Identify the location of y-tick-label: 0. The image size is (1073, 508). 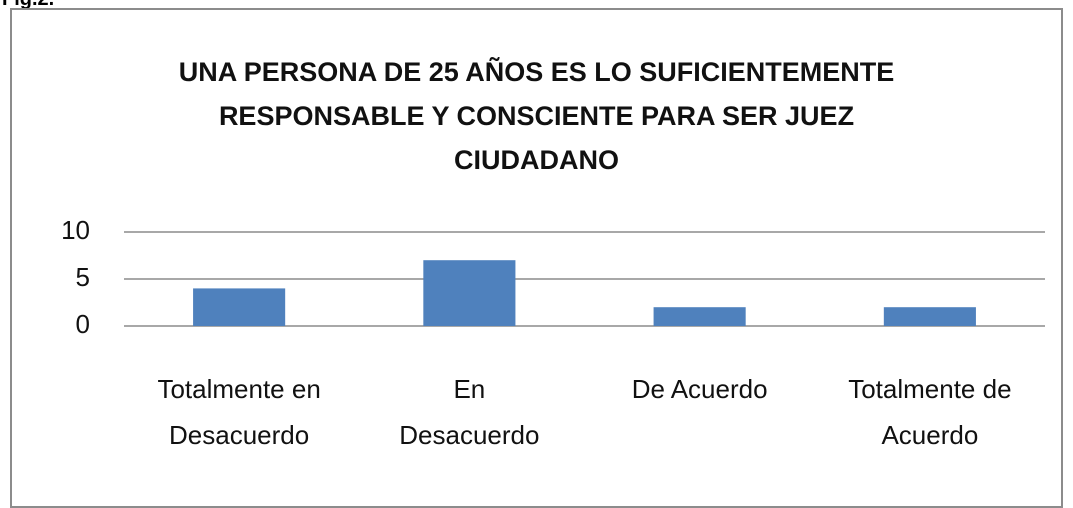
(83, 324).